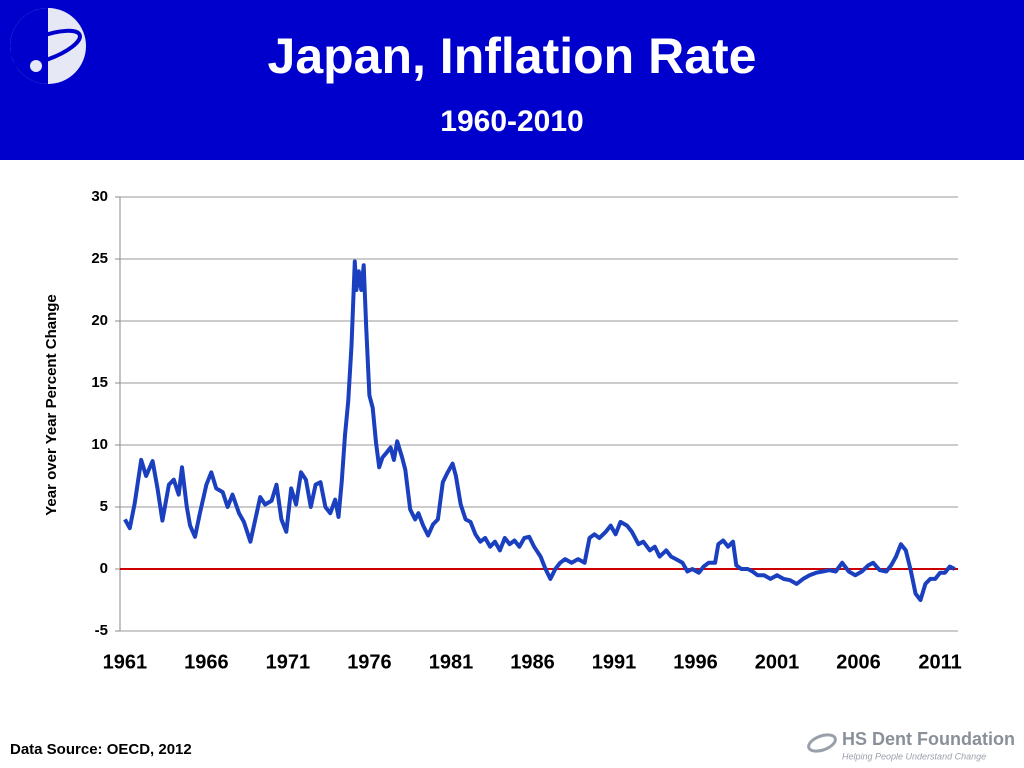 The width and height of the screenshot is (1024, 768). What do you see at coordinates (206, 662) in the screenshot?
I see `x-tick-label: 1966` at bounding box center [206, 662].